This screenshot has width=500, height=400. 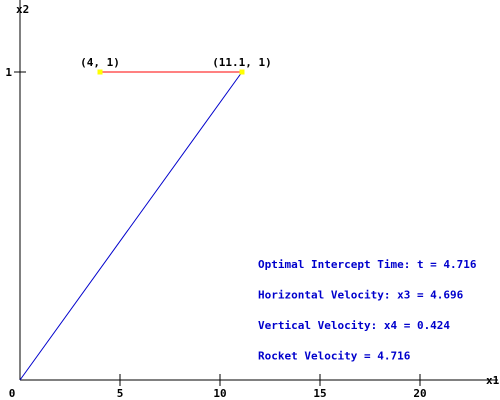 What do you see at coordinates (319, 393) in the screenshot?
I see `x-tick-label: 15` at bounding box center [319, 393].